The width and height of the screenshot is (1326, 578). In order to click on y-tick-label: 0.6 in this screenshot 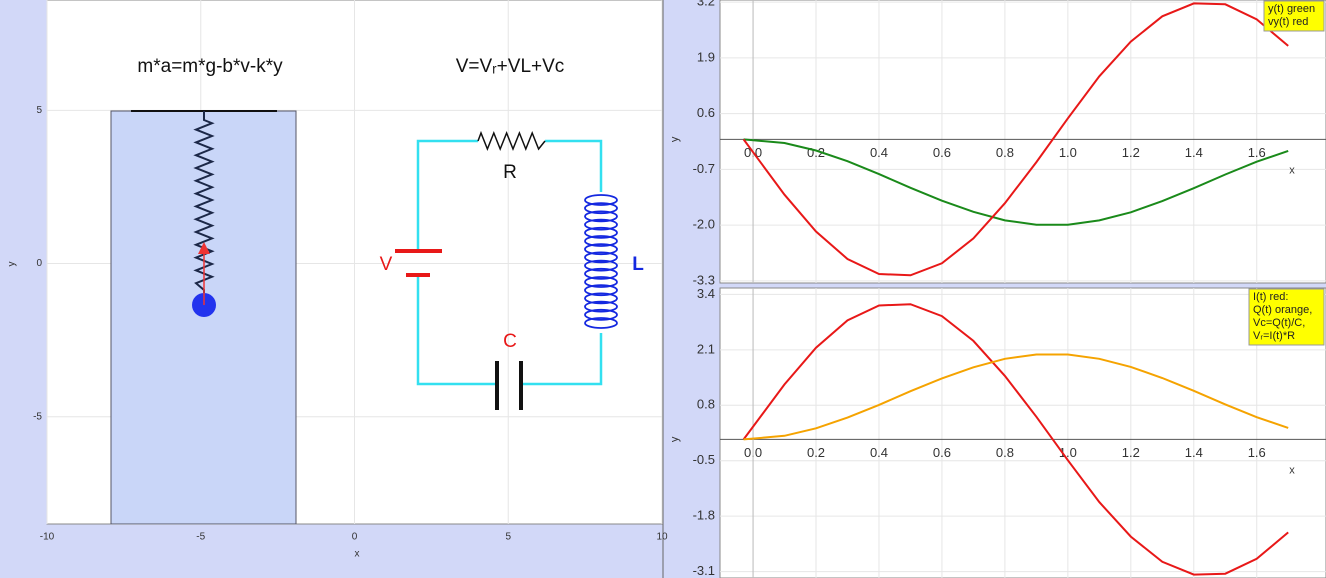, I will do `click(706, 112)`.